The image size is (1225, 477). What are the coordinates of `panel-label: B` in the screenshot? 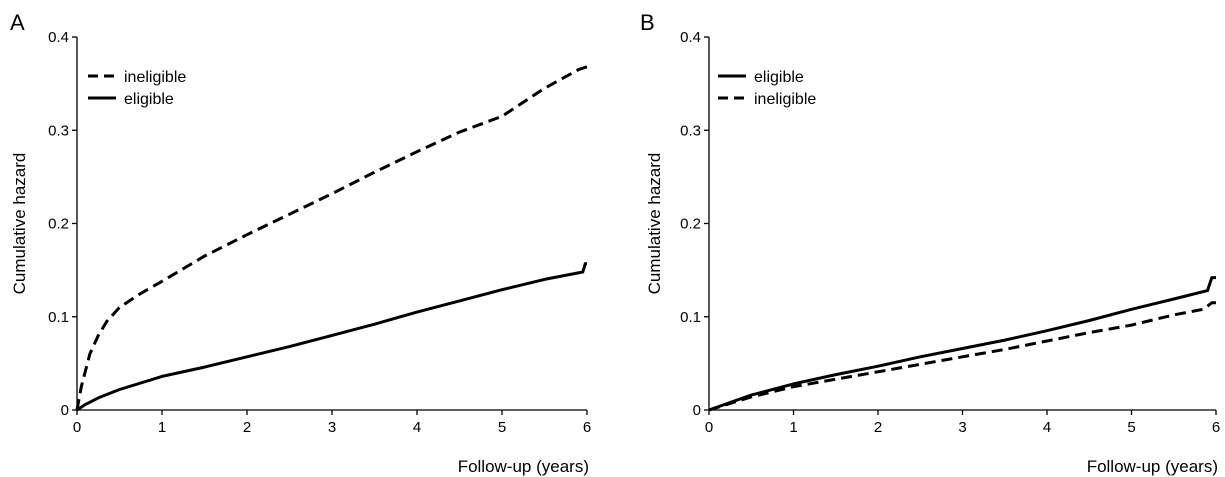 It's located at (647, 22).